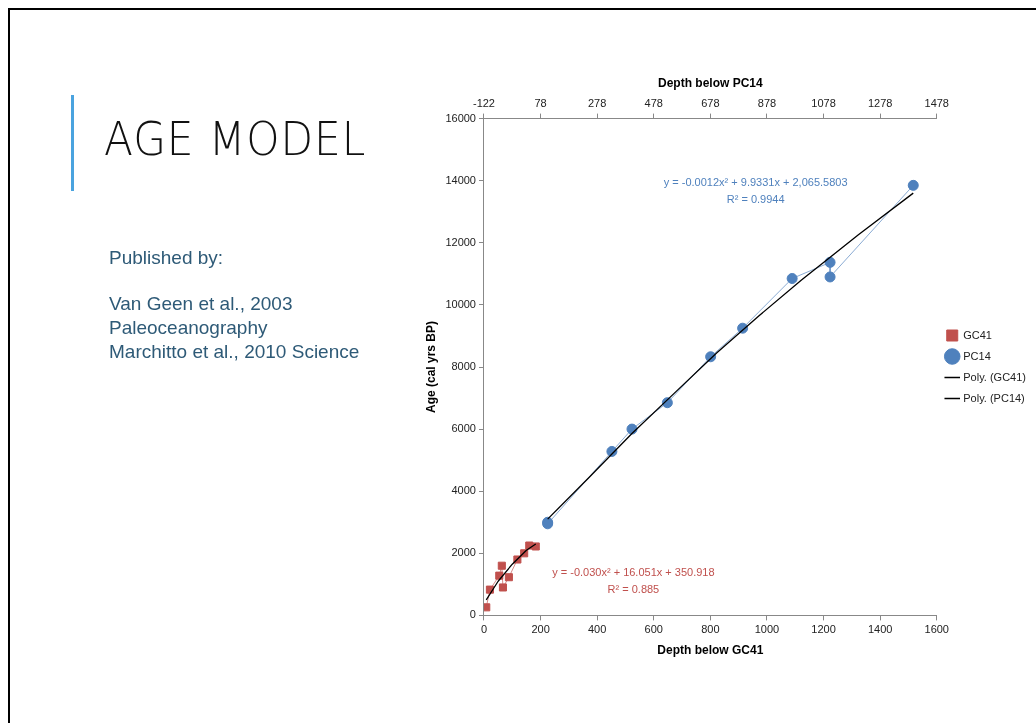 The height and width of the screenshot is (723, 1036). I want to click on x2-tick-label: 78, so click(540, 103).